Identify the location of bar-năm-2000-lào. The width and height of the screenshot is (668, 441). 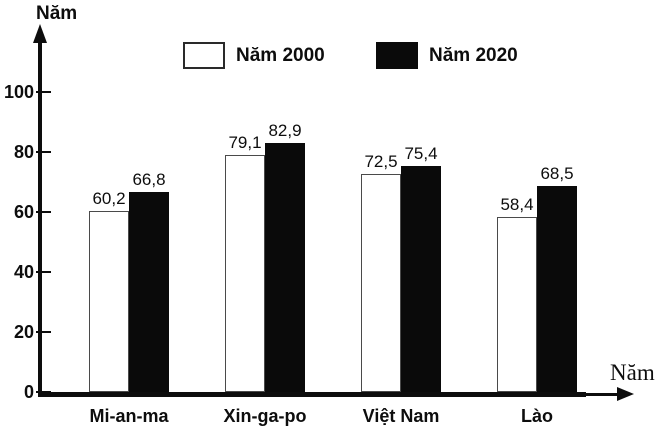
(517, 304).